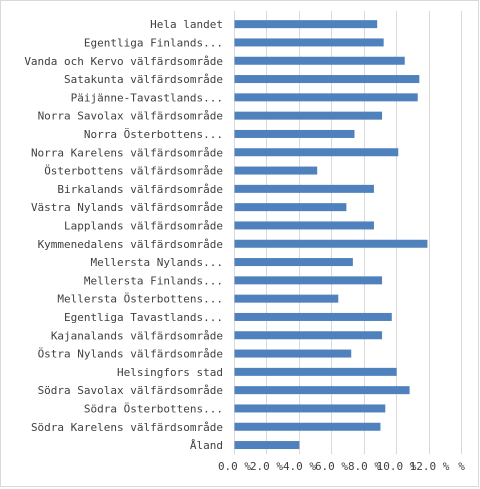  Describe the element at coordinates (130, 390) in the screenshot. I see `category-label: Södra Savolax välfärdsområde` at that location.